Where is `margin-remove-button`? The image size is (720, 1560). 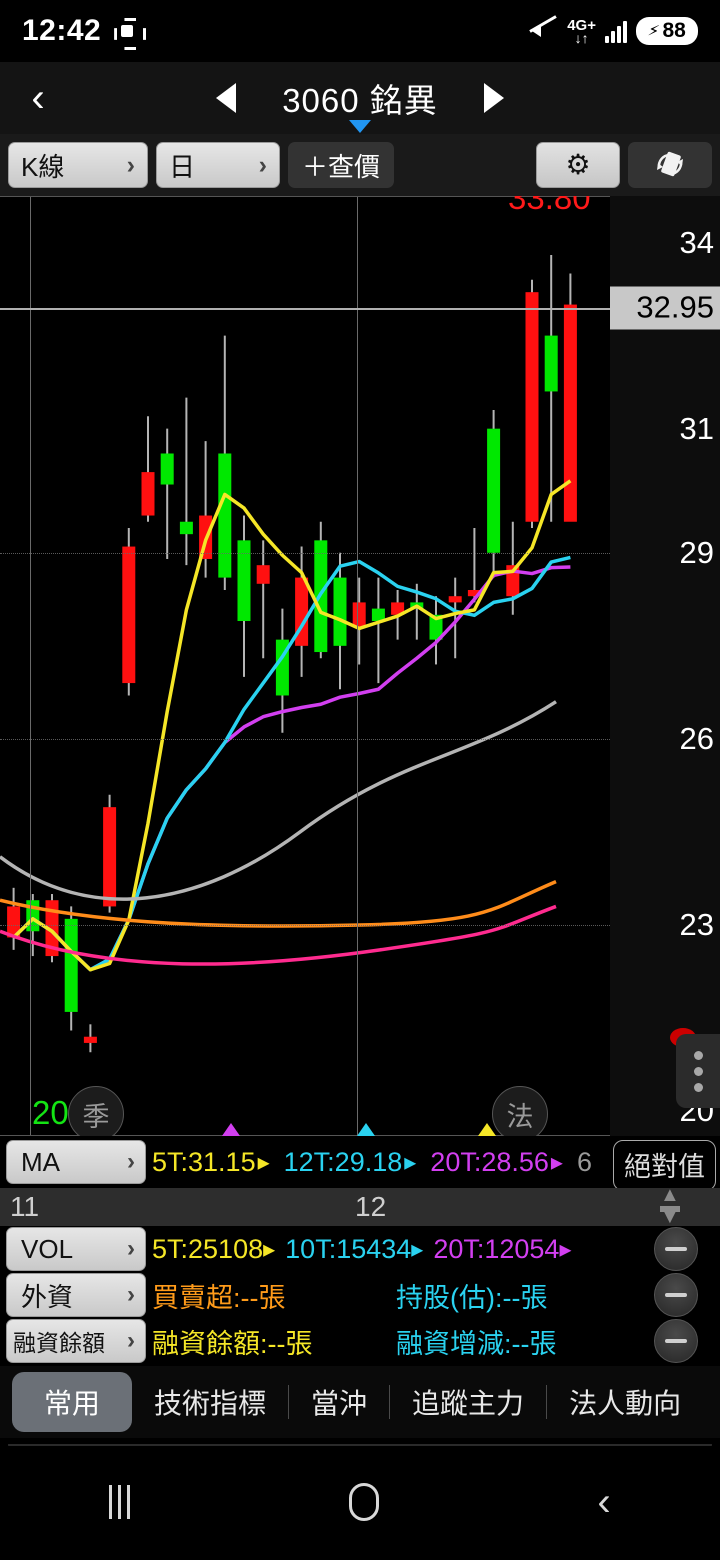
margin-remove-button is located at coordinates (676, 1341).